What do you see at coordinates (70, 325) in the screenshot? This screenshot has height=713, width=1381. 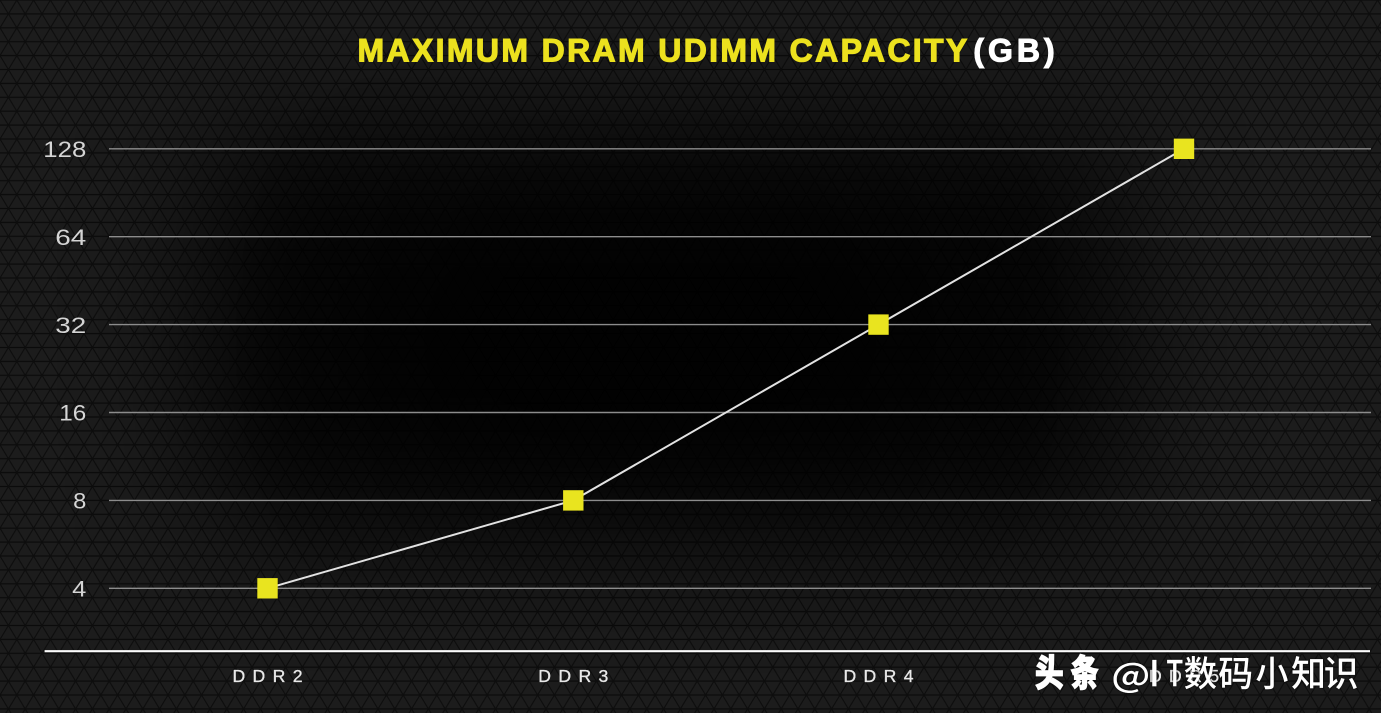 I see `svg-text: 32` at bounding box center [70, 325].